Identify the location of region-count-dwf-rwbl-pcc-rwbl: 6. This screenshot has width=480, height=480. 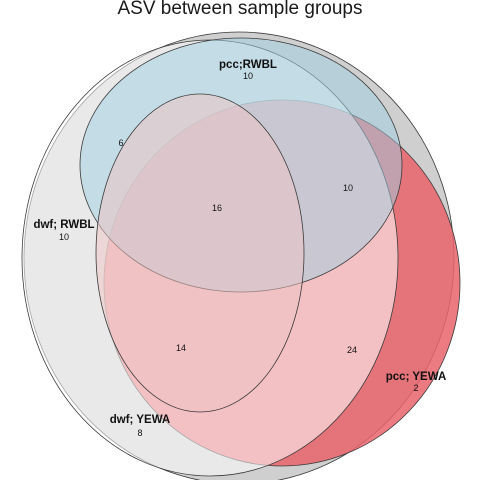
(120, 143).